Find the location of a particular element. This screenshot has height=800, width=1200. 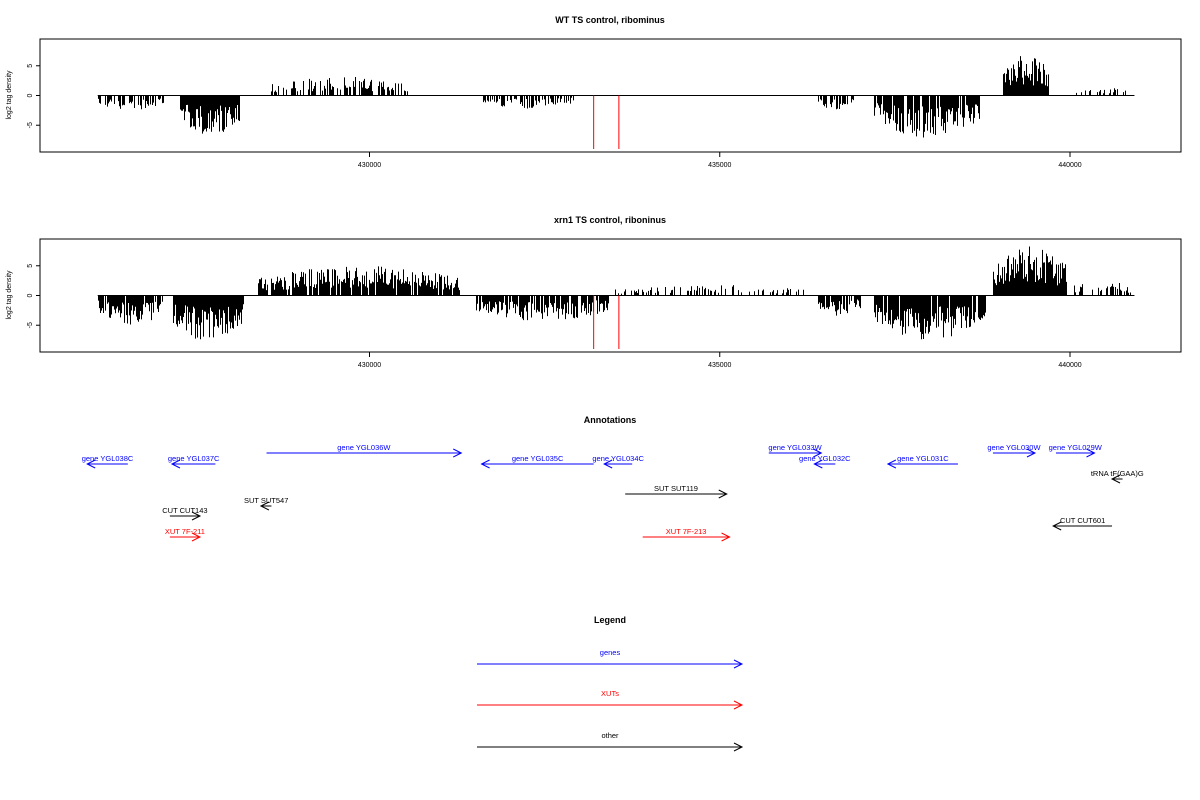

annotation-label: gene YGL029W is located at coordinates (1076, 447).